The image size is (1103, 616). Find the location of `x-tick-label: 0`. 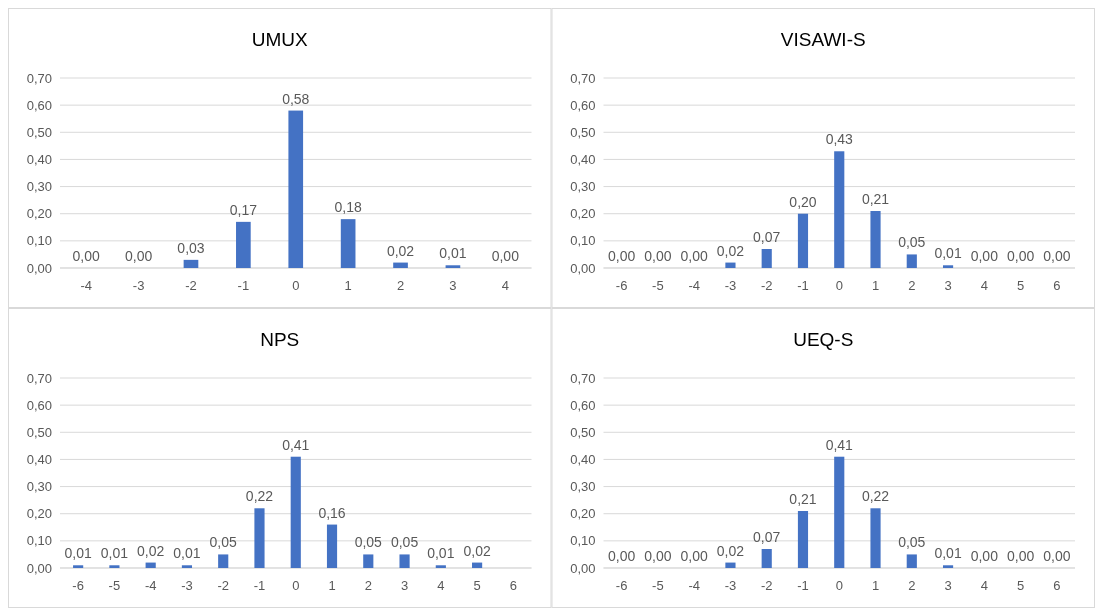

x-tick-label: 0 is located at coordinates (839, 285).